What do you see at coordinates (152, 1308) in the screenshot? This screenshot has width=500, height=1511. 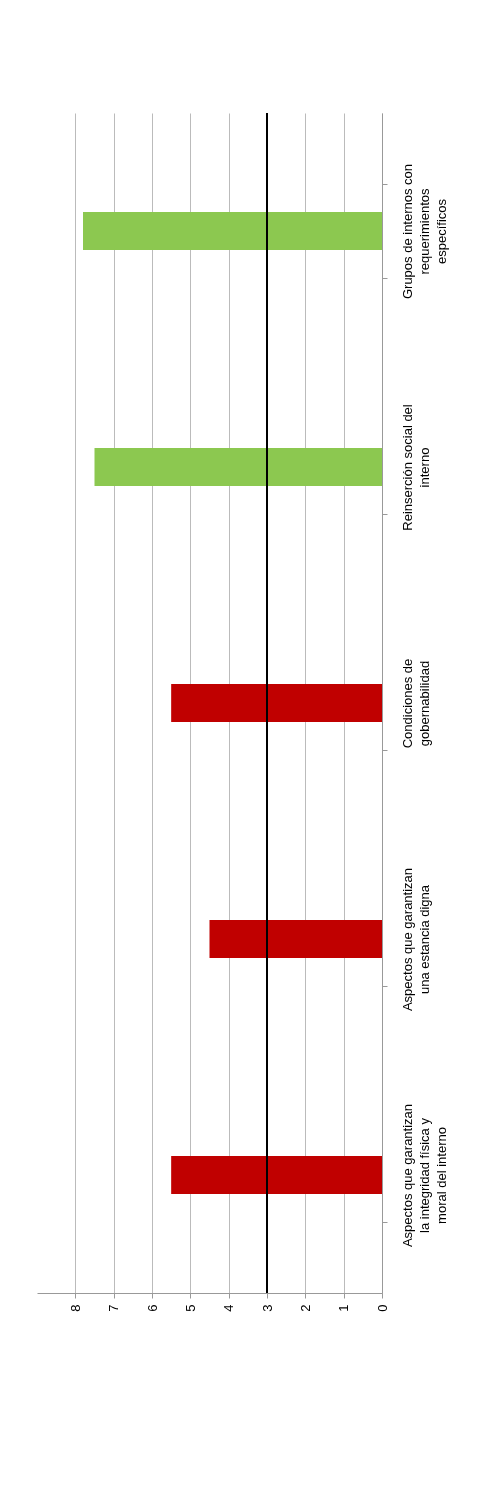 I see `x-tick-label: 6` at bounding box center [152, 1308].